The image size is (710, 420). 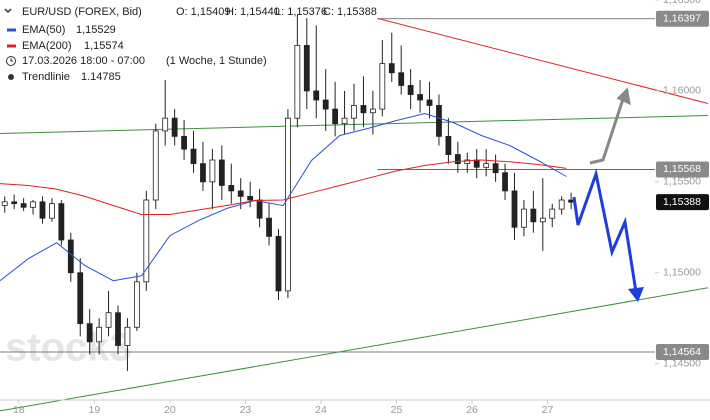 What do you see at coordinates (605, 230) in the screenshot?
I see `scenario-arrow-down` at bounding box center [605, 230].